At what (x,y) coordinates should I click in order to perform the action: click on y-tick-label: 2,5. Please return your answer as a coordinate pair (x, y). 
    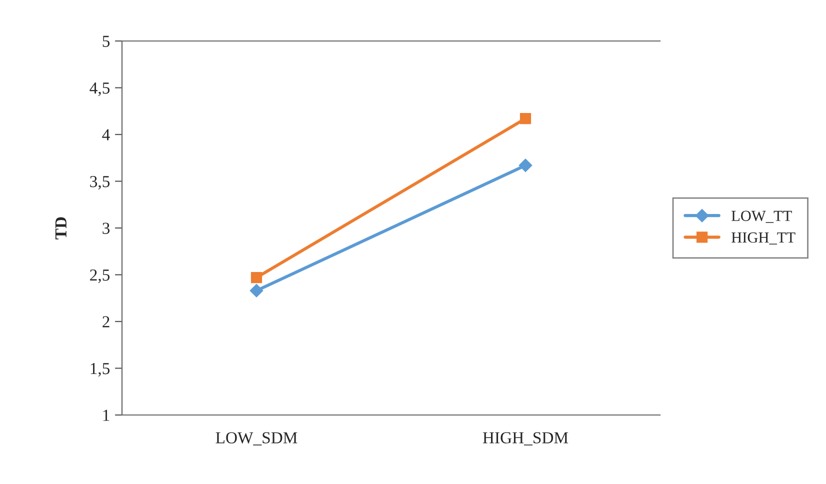
    Looking at the image, I should click on (100, 276).